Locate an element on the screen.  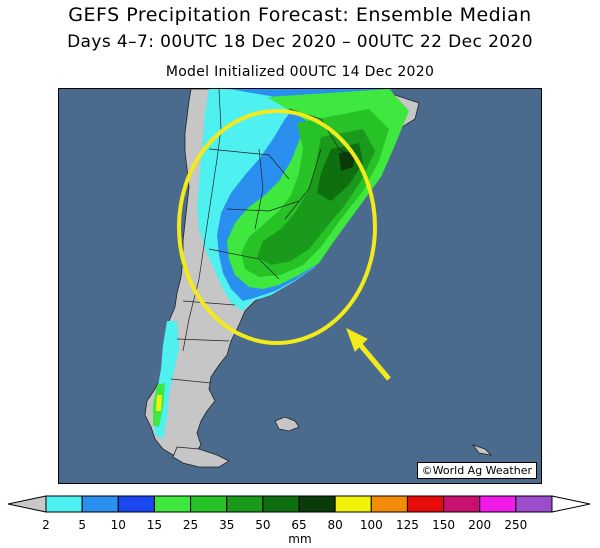
precip-dark-65mm is located at coordinates (347, 161).